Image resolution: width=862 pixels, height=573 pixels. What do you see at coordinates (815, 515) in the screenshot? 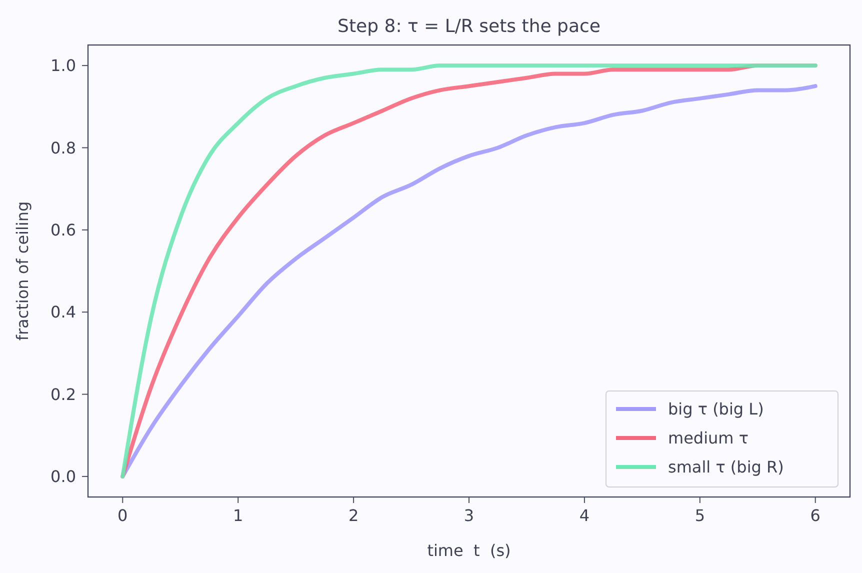
I see `x-tick-label: 6` at bounding box center [815, 515].